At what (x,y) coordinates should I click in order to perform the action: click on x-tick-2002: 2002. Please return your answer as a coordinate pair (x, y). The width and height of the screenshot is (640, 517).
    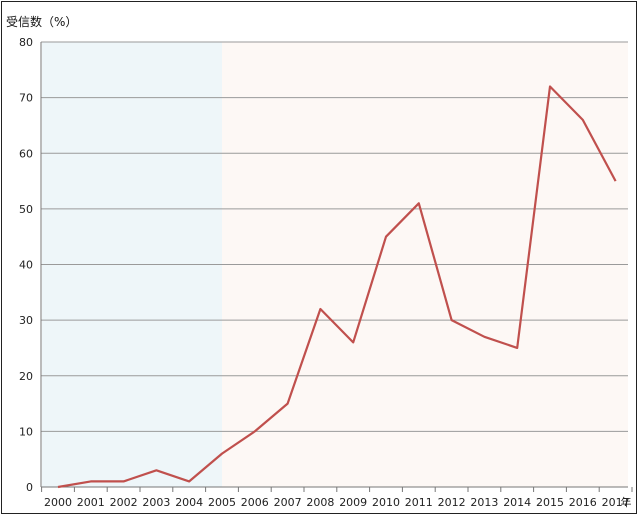
    Looking at the image, I should click on (124, 502).